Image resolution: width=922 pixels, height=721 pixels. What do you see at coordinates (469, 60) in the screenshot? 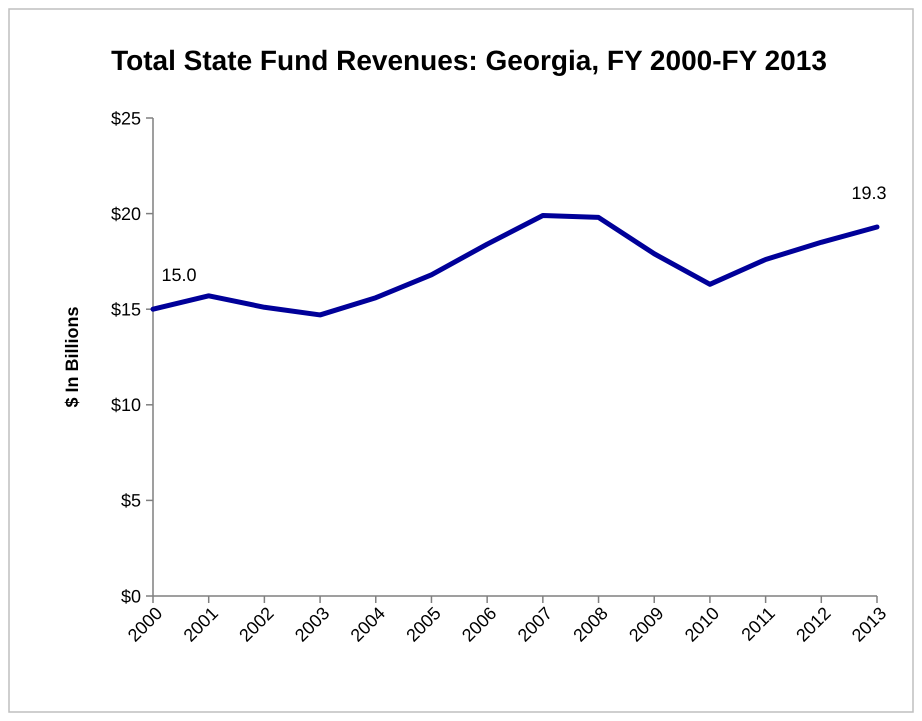
I see `chart-title: Total State Fund Revenues: Georgia, FY 2000-FY 2013` at bounding box center [469, 60].